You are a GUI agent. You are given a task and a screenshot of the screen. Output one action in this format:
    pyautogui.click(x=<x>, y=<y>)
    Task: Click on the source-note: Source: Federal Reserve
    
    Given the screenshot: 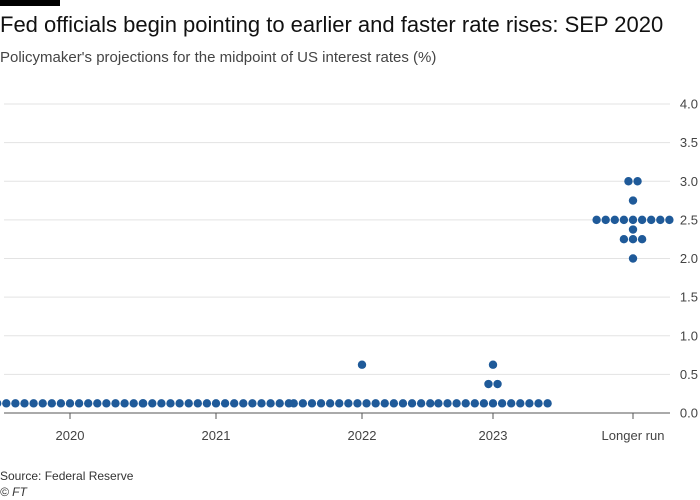 What is the action you would take?
    pyautogui.click(x=67, y=476)
    